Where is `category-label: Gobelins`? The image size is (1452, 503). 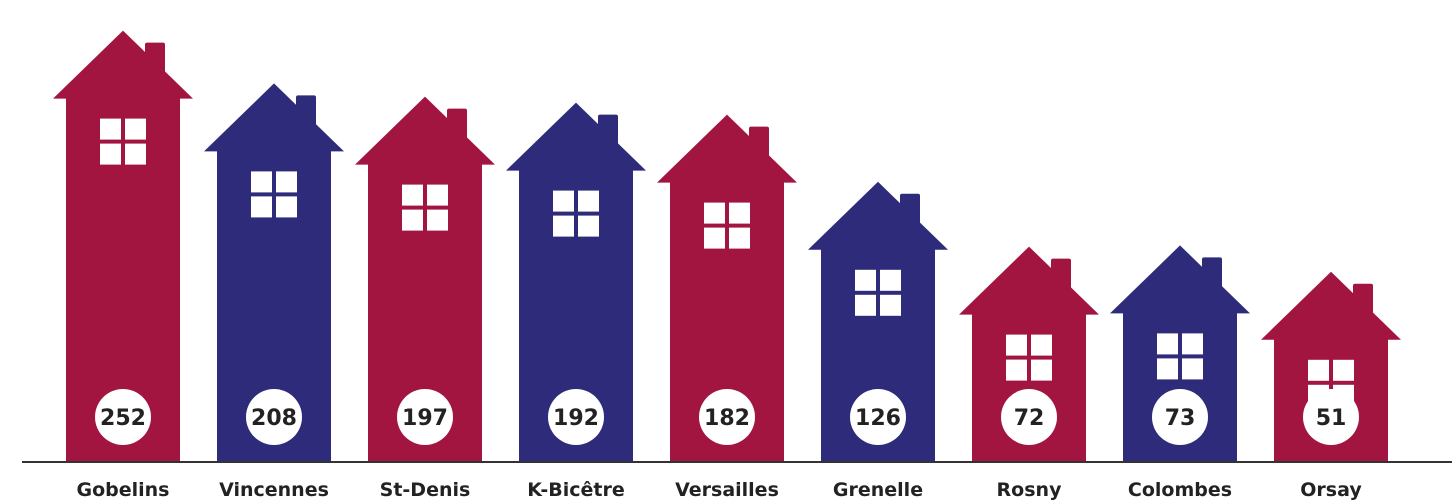 category-label: Gobelins is located at coordinates (123, 490).